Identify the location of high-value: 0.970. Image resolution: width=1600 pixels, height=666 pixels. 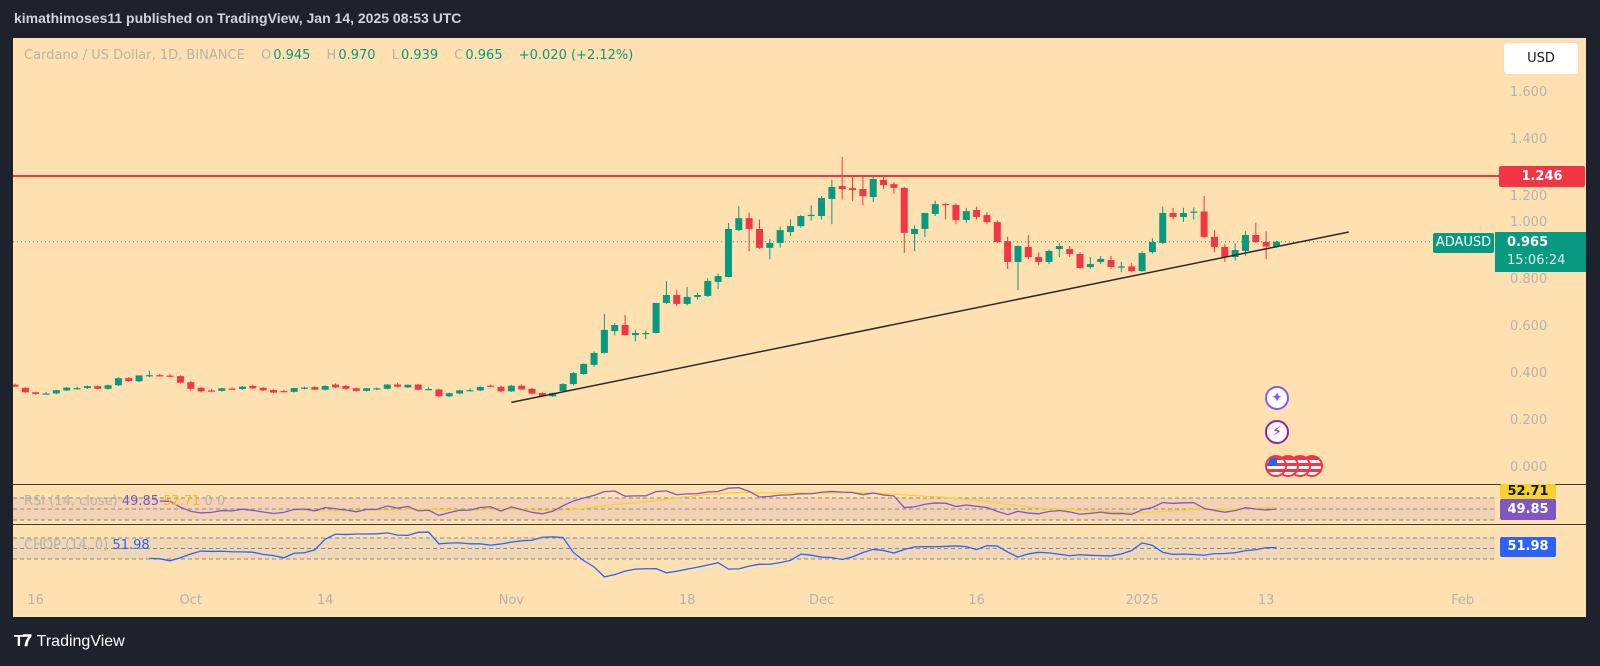
(357, 55).